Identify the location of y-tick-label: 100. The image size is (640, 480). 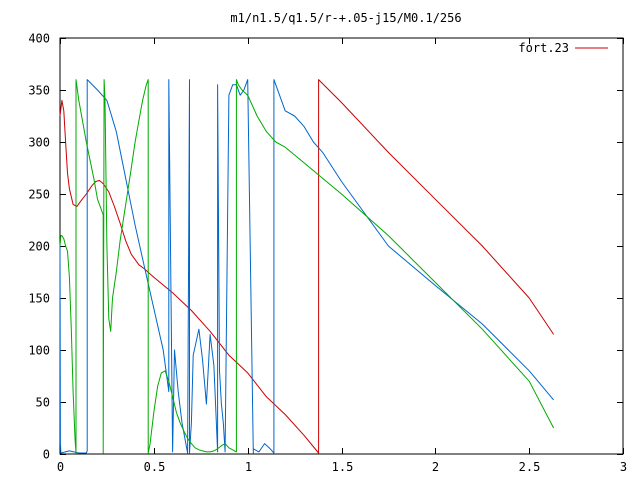
(39, 351).